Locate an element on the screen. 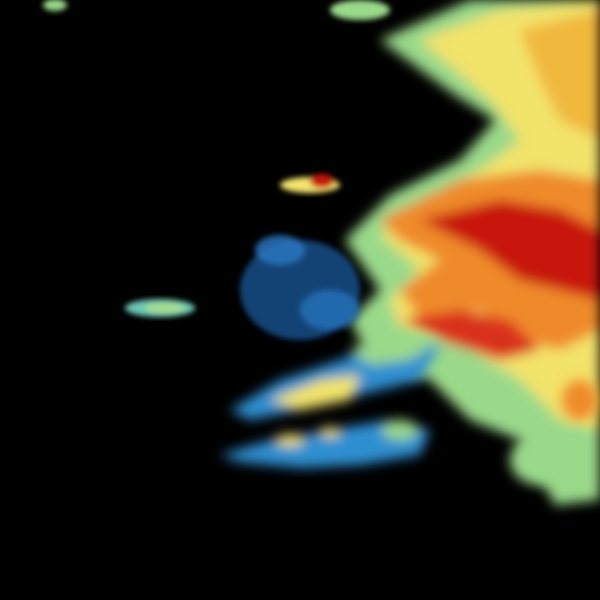 The width and height of the screenshot is (600, 600). echo-top is located at coordinates (360, 10).